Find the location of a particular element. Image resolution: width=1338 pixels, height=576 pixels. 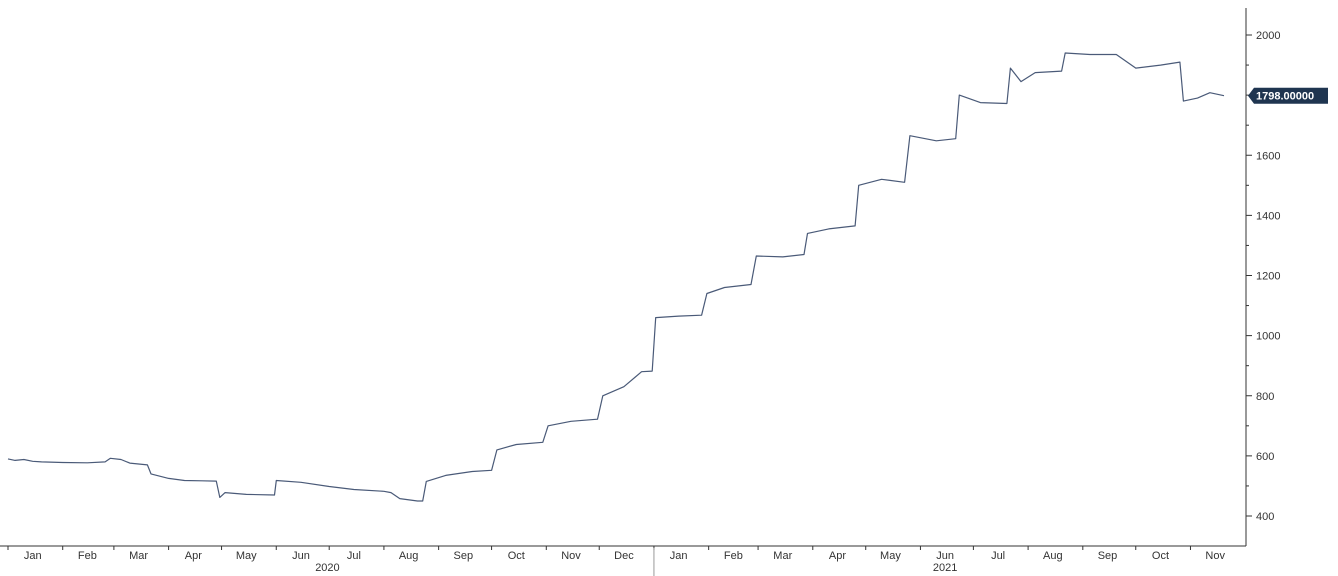

y-tick-label: 1000 is located at coordinates (1268, 337).